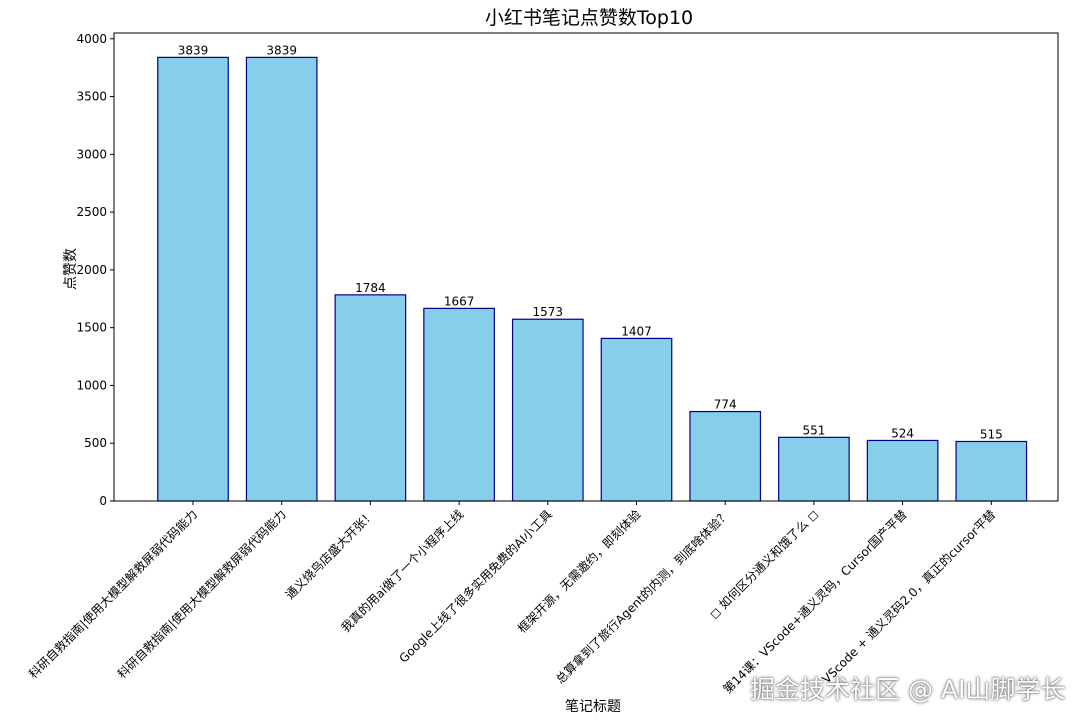 Image resolution: width=1080 pixels, height=727 pixels. What do you see at coordinates (281, 50) in the screenshot?
I see `data-label-2: 3839` at bounding box center [281, 50].